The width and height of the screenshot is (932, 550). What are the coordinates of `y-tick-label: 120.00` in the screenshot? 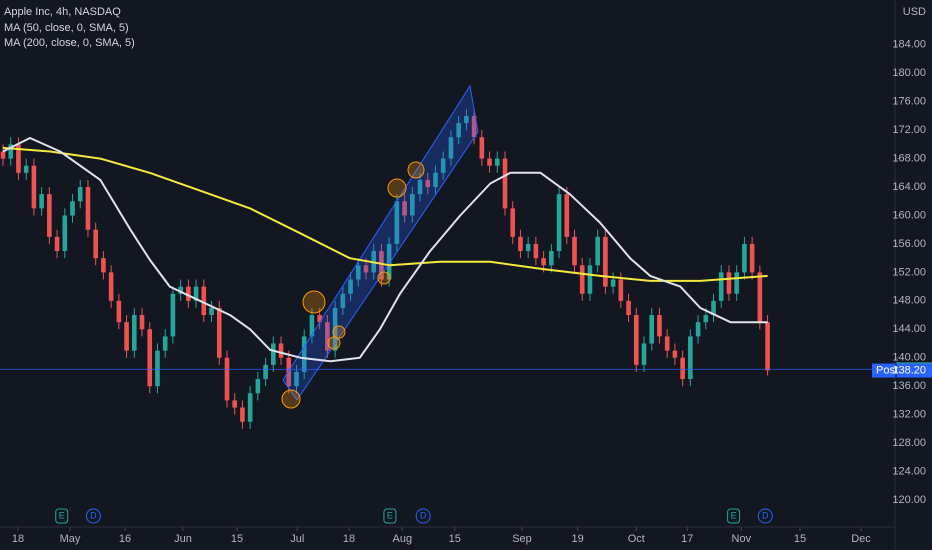 It's located at (909, 500).